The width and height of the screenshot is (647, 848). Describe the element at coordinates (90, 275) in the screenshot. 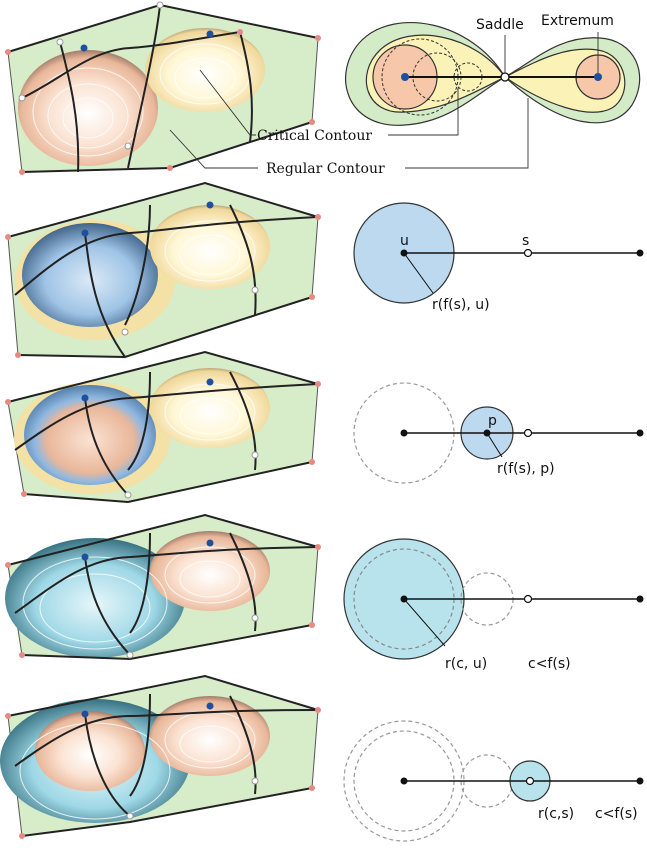

I see `blue-region` at that location.